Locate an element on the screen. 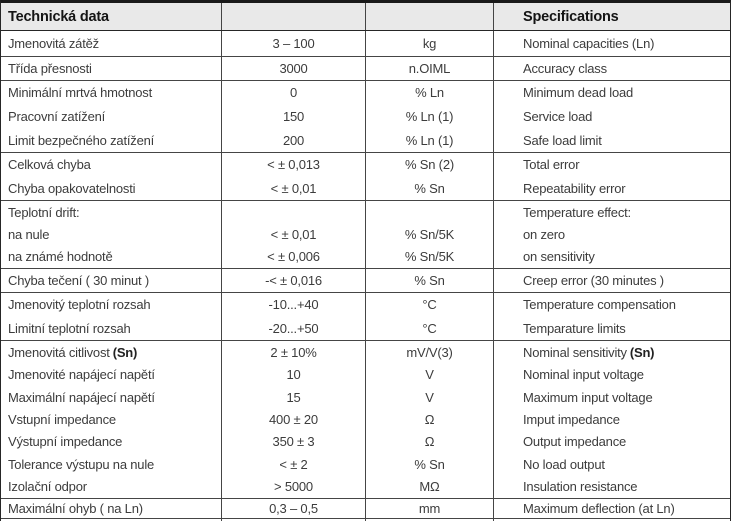  label-en: Temperature effect: is located at coordinates (577, 212).